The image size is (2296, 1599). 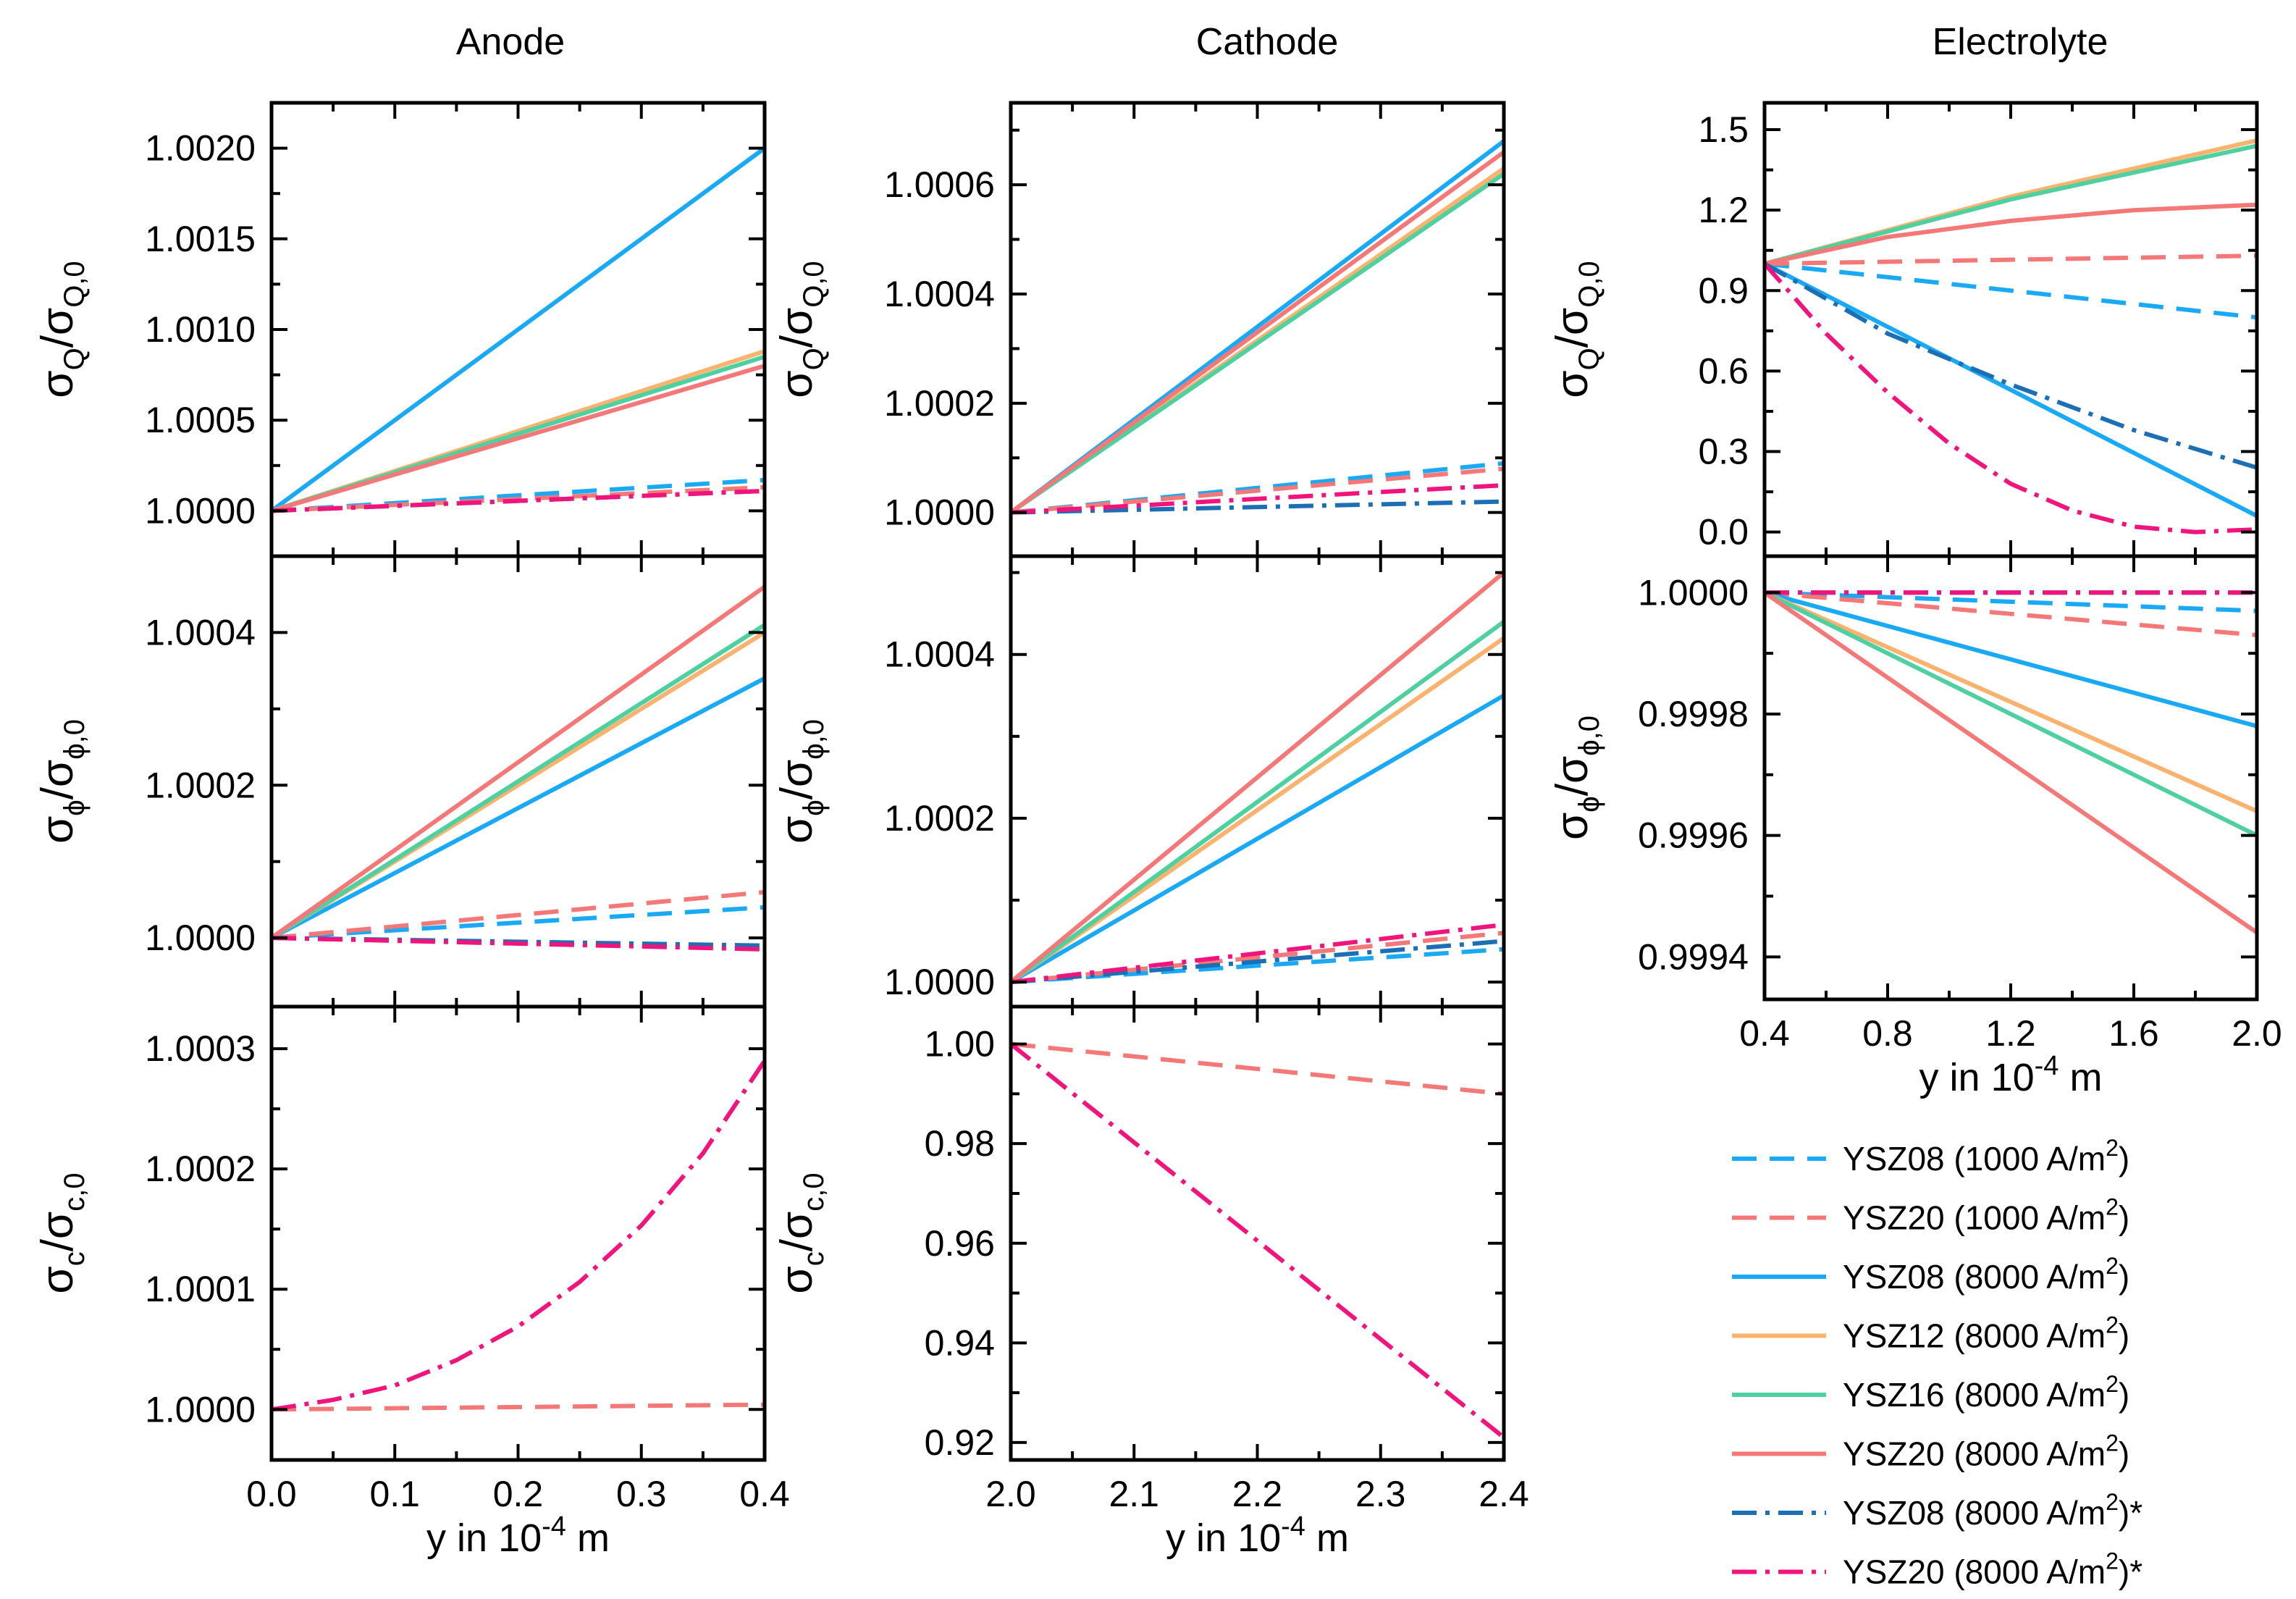 I want to click on x-tick-label: 1.2, so click(x=2010, y=1034).